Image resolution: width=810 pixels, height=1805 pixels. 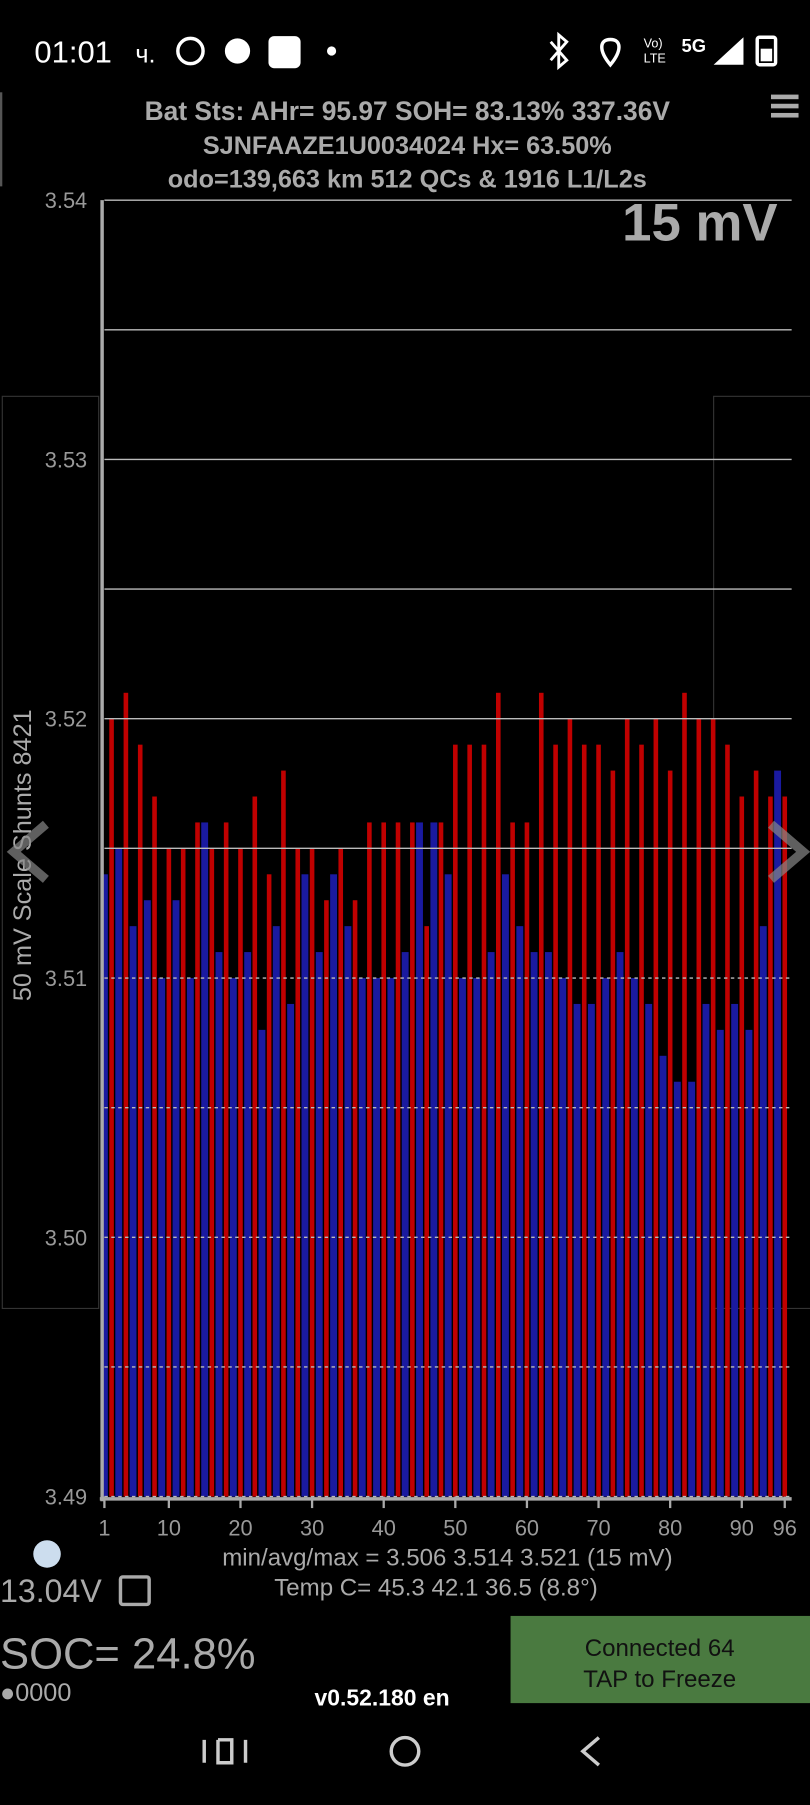 I want to click on volte-label: Vo), so click(x=653, y=44).